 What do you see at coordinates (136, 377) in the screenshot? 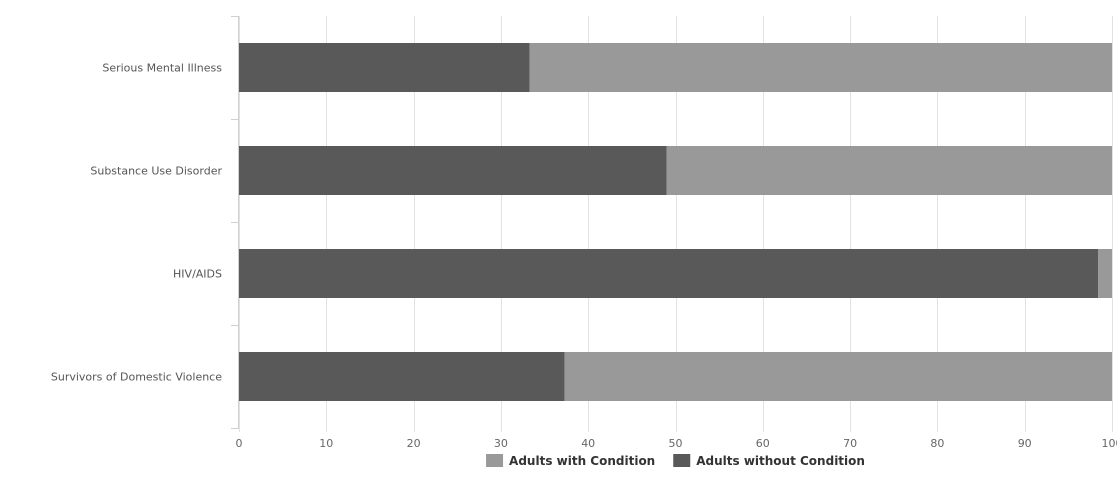
I see `category-label-survivors-of-domestic-violence: Survivors of Domestic Violence` at bounding box center [136, 377].